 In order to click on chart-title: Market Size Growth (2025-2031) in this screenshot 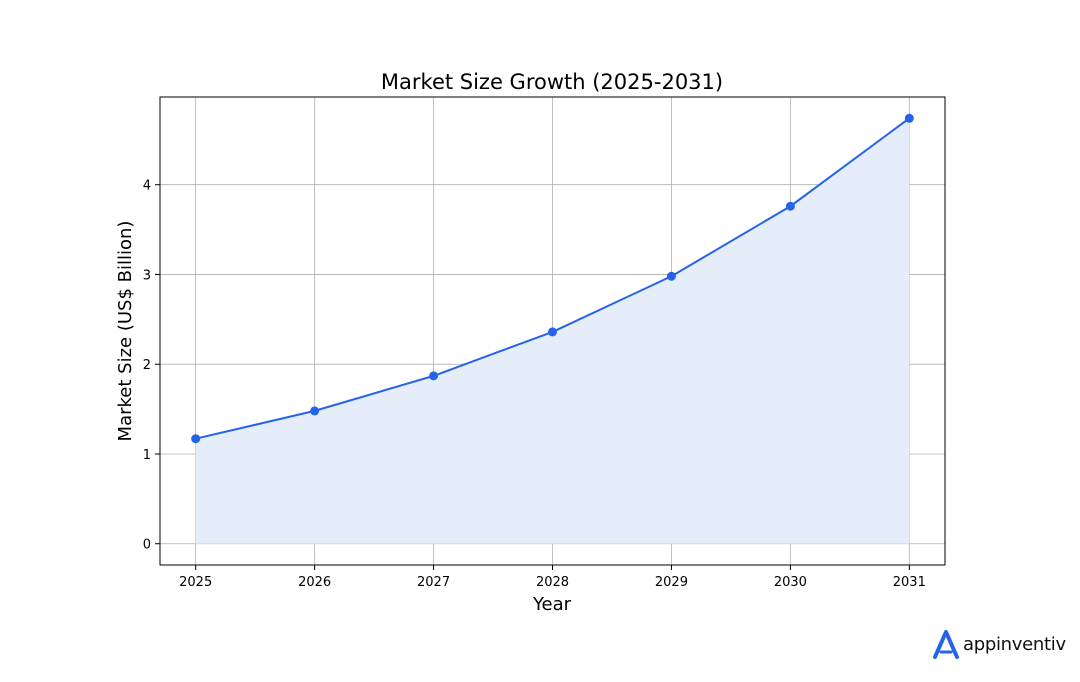, I will do `click(552, 82)`.